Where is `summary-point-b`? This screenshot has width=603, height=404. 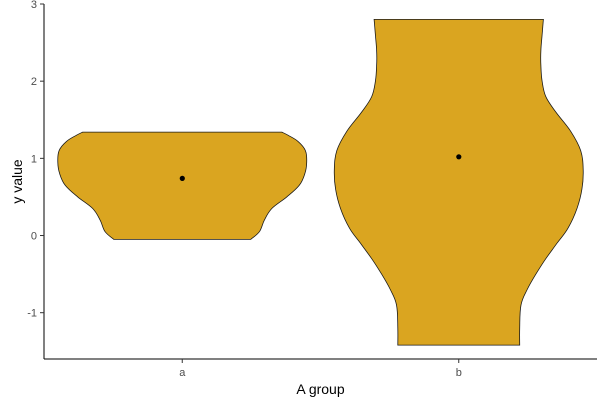 summary-point-b is located at coordinates (459, 157).